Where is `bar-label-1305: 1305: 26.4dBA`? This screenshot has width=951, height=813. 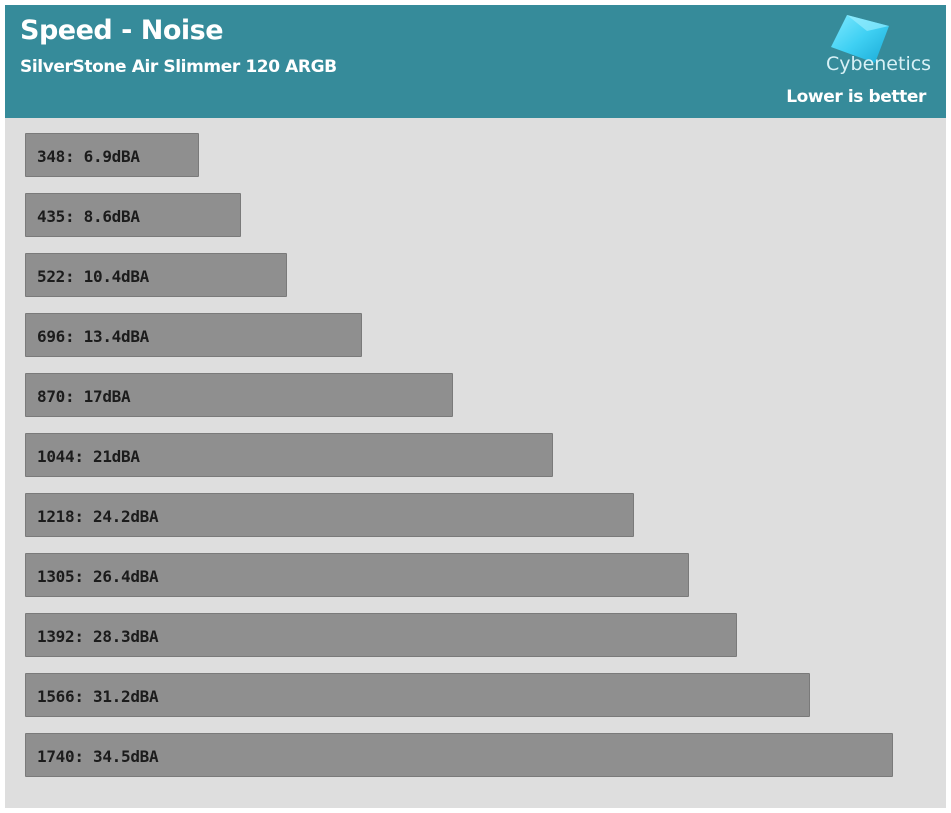
bar-label-1305: 1305: 26.4dBA is located at coordinates (98, 576).